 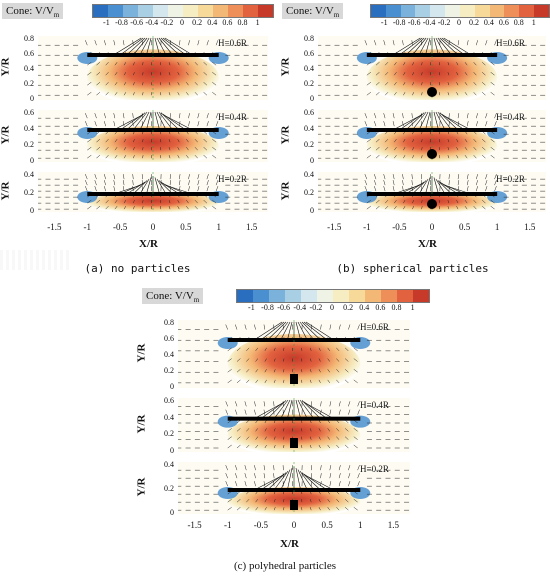 I want to click on y-tick-label: 0.6, so click(x=309, y=112).